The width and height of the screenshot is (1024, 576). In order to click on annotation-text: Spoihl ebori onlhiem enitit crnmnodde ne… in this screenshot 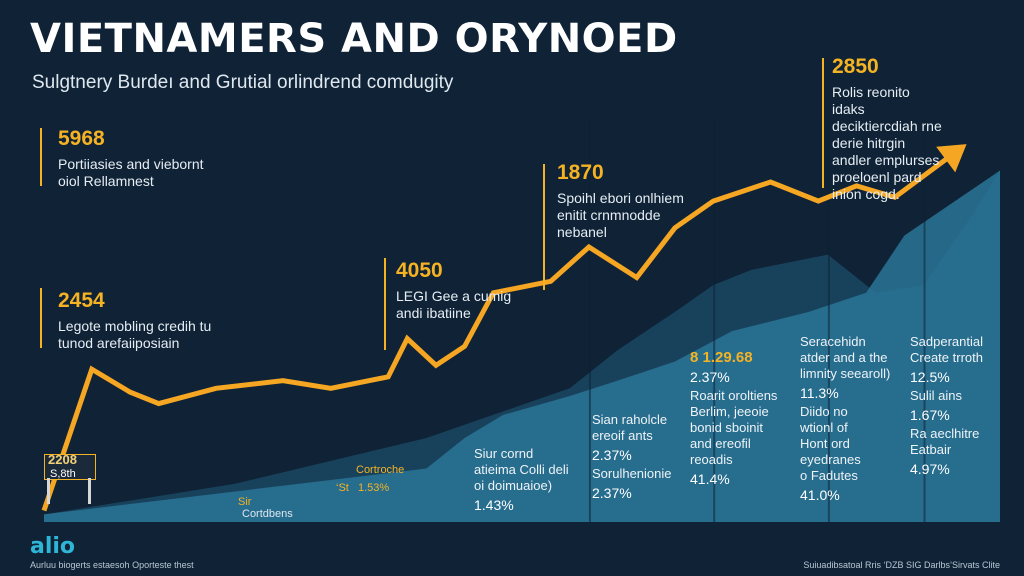, I will do `click(620, 215)`.